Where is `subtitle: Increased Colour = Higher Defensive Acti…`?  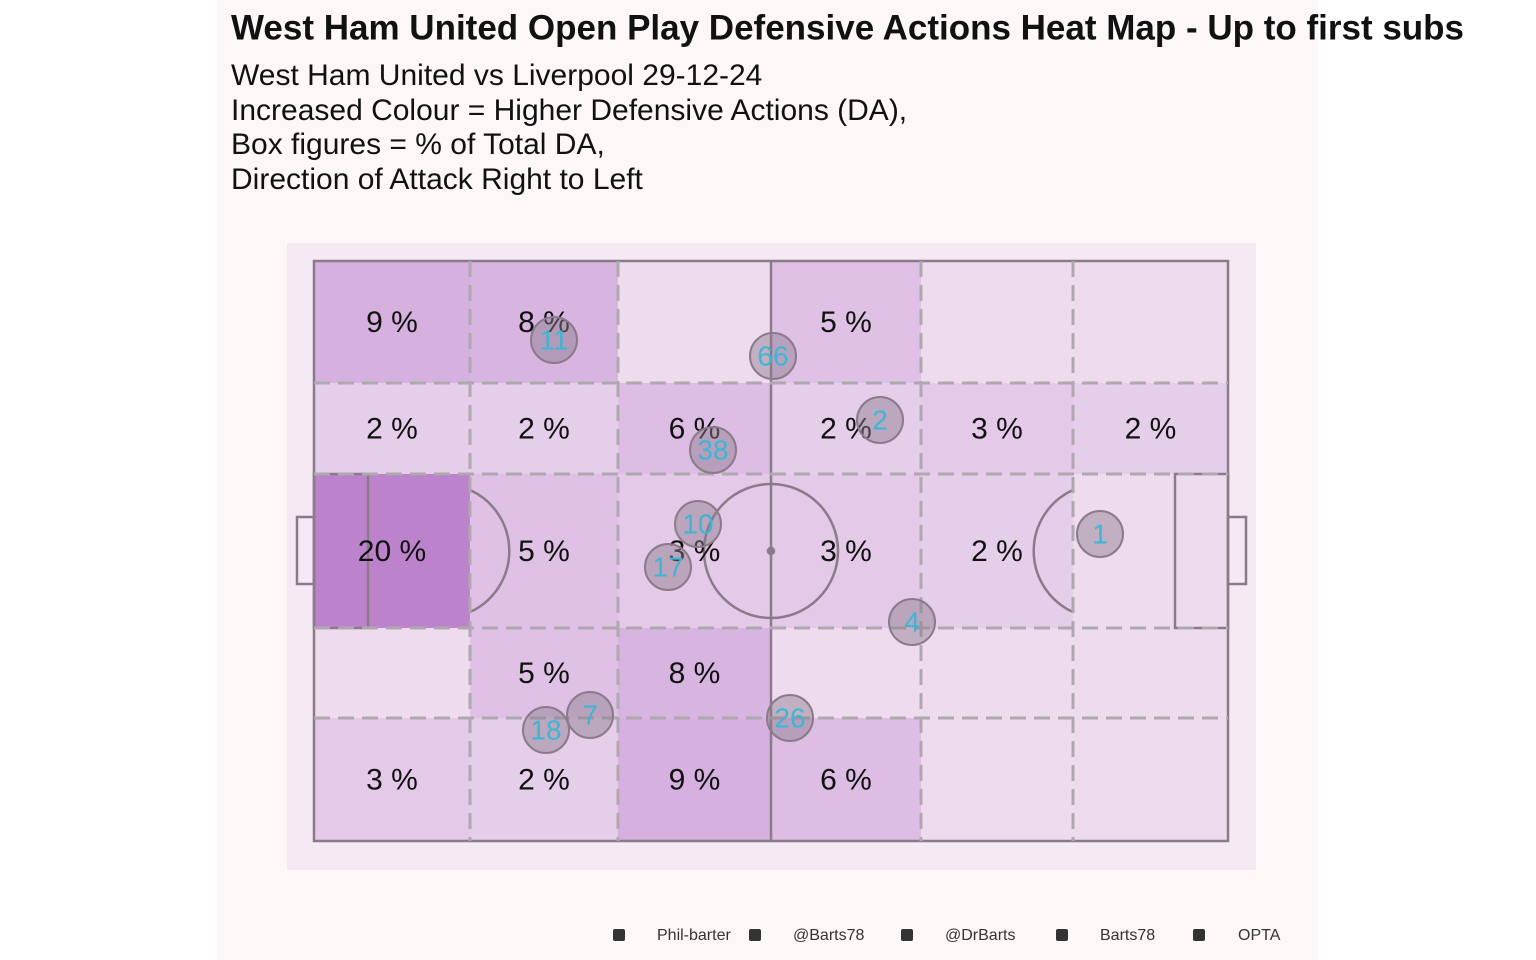 subtitle: Increased Colour = Higher Defensive Acti… is located at coordinates (569, 110).